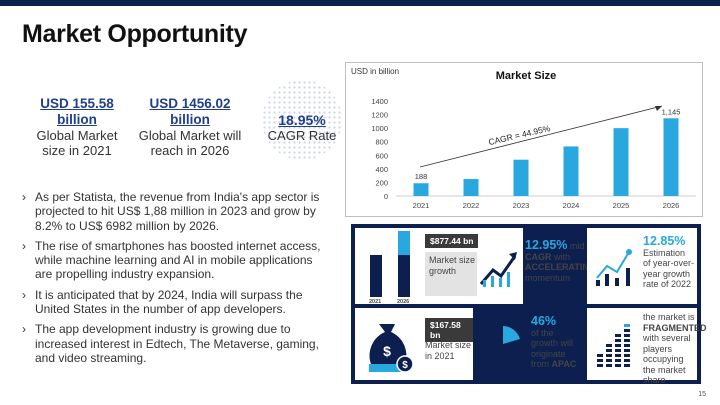 The height and width of the screenshot is (405, 720). Describe the element at coordinates (403, 302) in the screenshot. I see `year-label: 2026` at that location.